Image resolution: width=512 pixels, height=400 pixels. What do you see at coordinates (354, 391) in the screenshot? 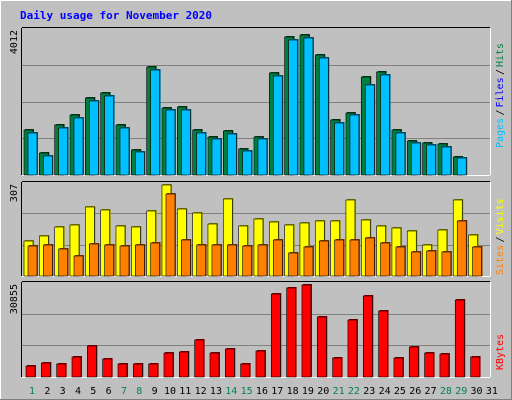
I see `x-tick-label-day-22: 22` at bounding box center [354, 391].